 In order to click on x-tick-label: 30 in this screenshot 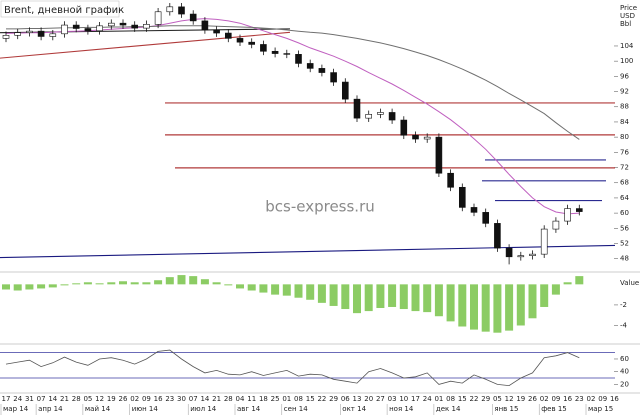, I will do `click(181, 399)`.